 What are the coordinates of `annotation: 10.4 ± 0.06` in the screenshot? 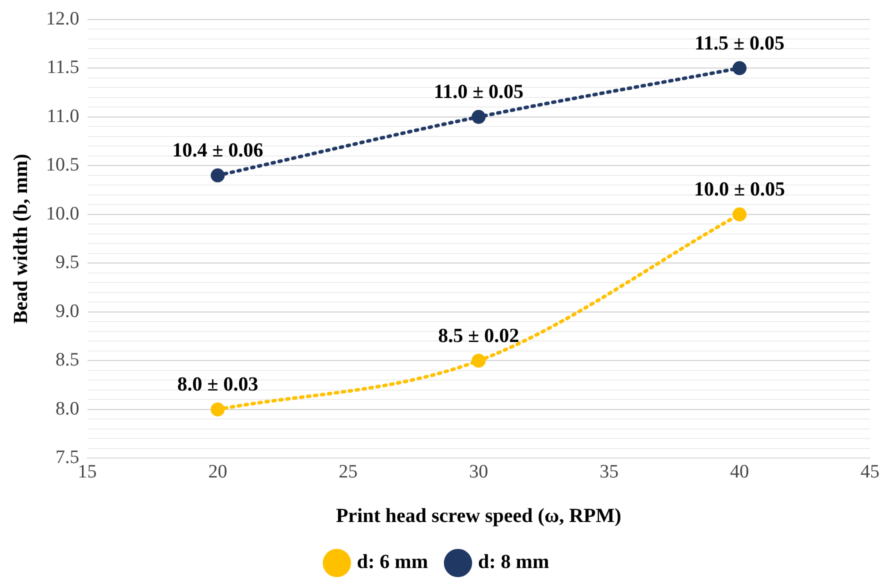 It's located at (218, 151).